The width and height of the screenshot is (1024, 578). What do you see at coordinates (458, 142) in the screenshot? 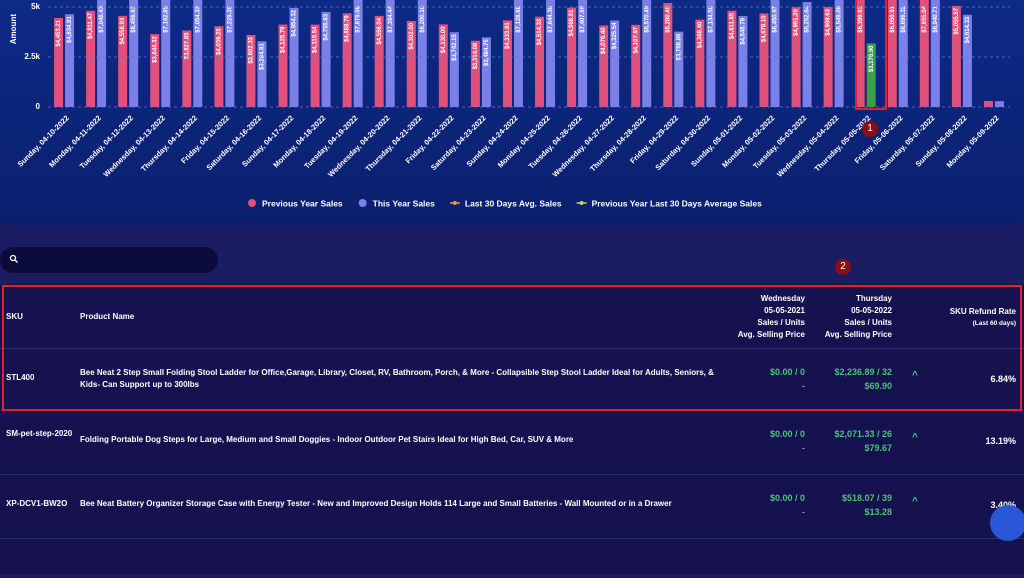
I see `x-tick-label: Saturday, 04-23-2022` at bounding box center [458, 142].